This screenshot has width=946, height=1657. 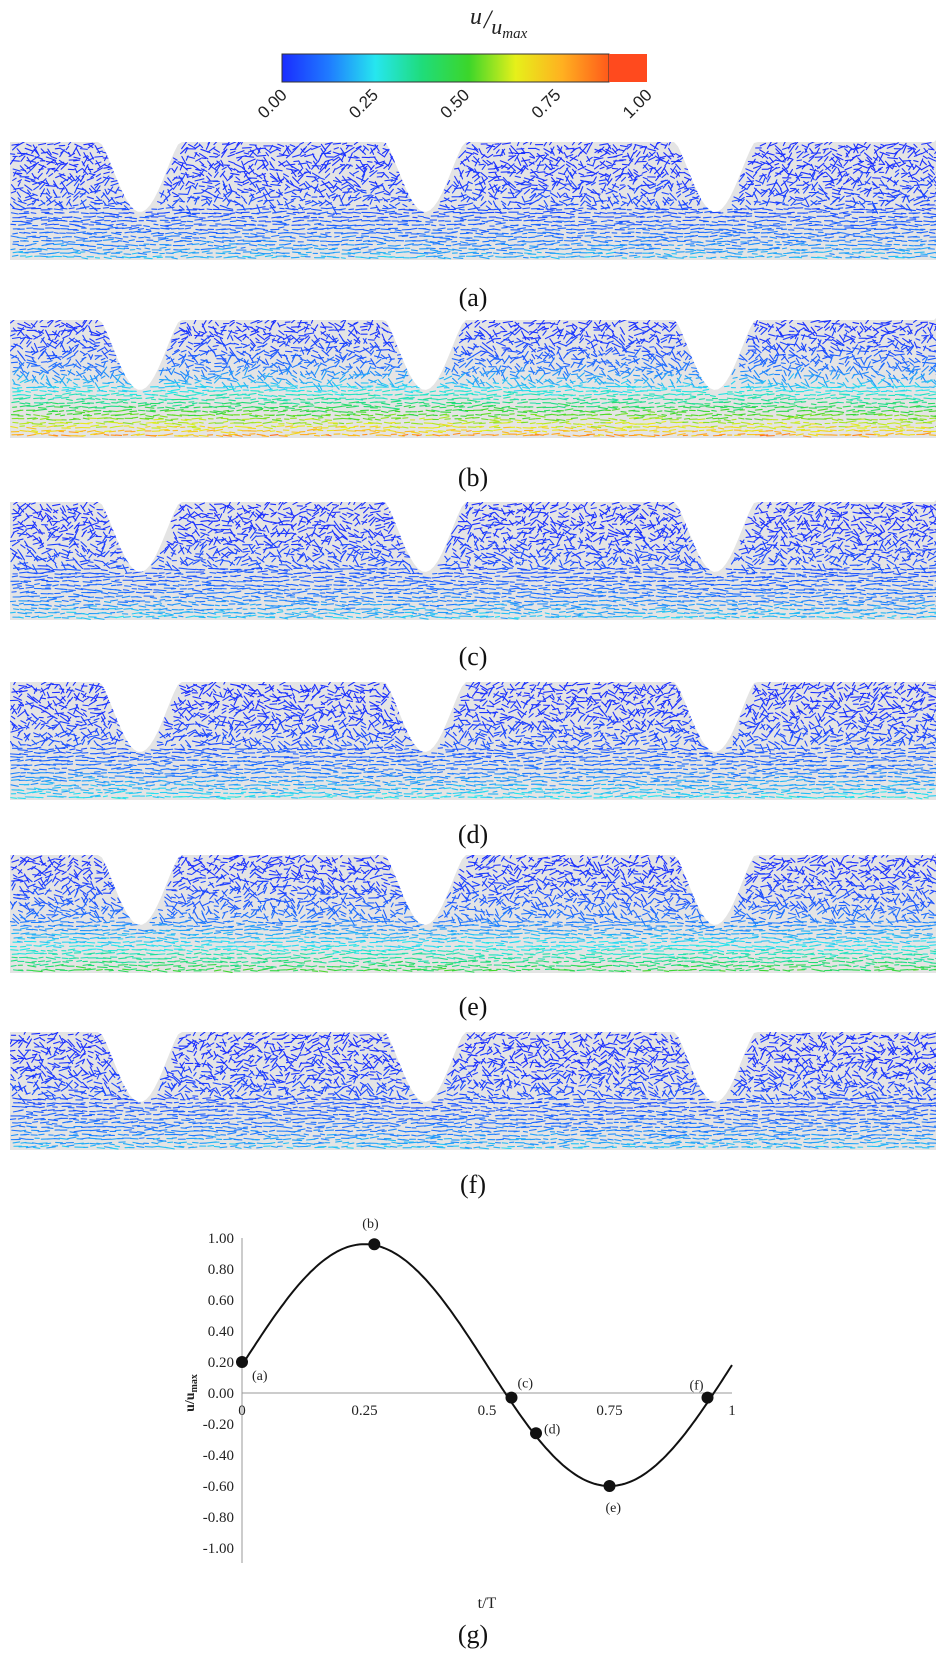 I want to click on colorbar-svg: u/umax 0.00 0.25 0.50 0.75 1.00, so click(x=455, y=63).